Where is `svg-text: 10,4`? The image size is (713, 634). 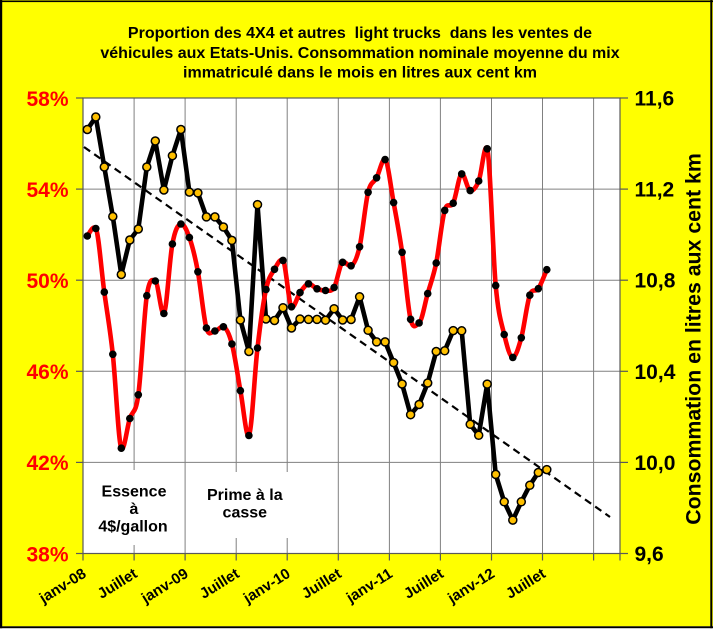
svg-text: 10,4 is located at coordinates (655, 372).